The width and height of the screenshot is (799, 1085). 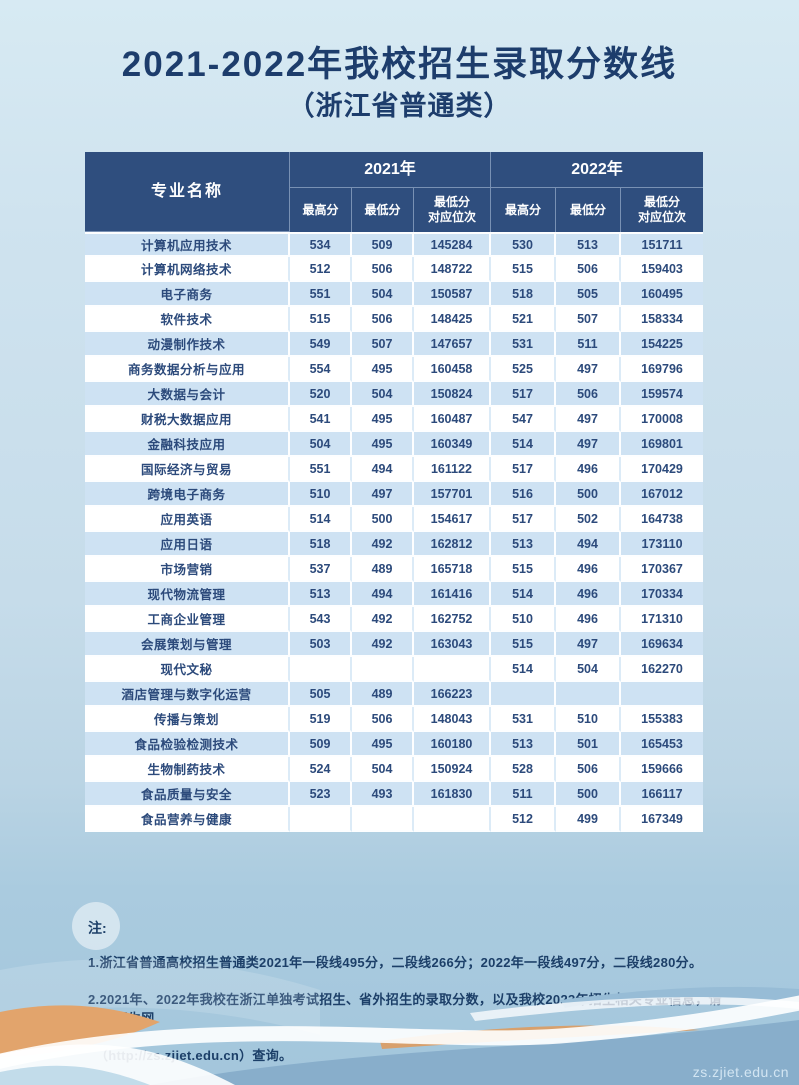 What do you see at coordinates (453, 794) in the screenshot?
I see `rank-cell: 161830` at bounding box center [453, 794].